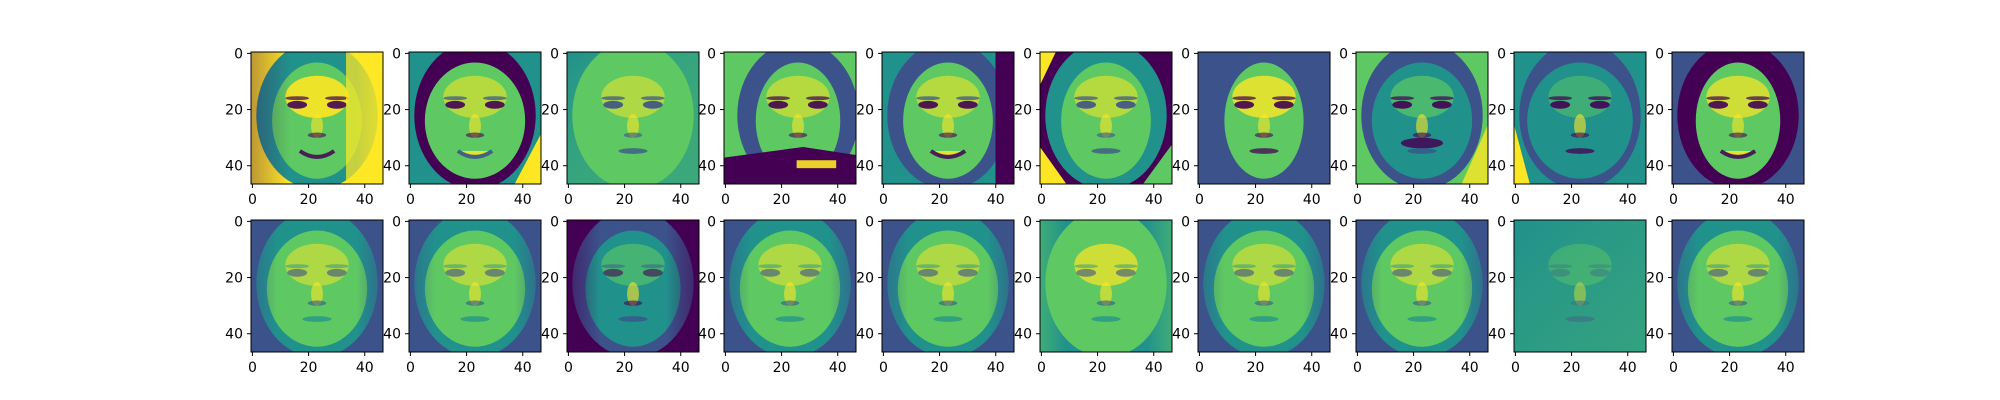 The height and width of the screenshot is (400, 2000). I want to click on original-faces-panel-2: 0 20 40 0 20 40, so click(462, 127).